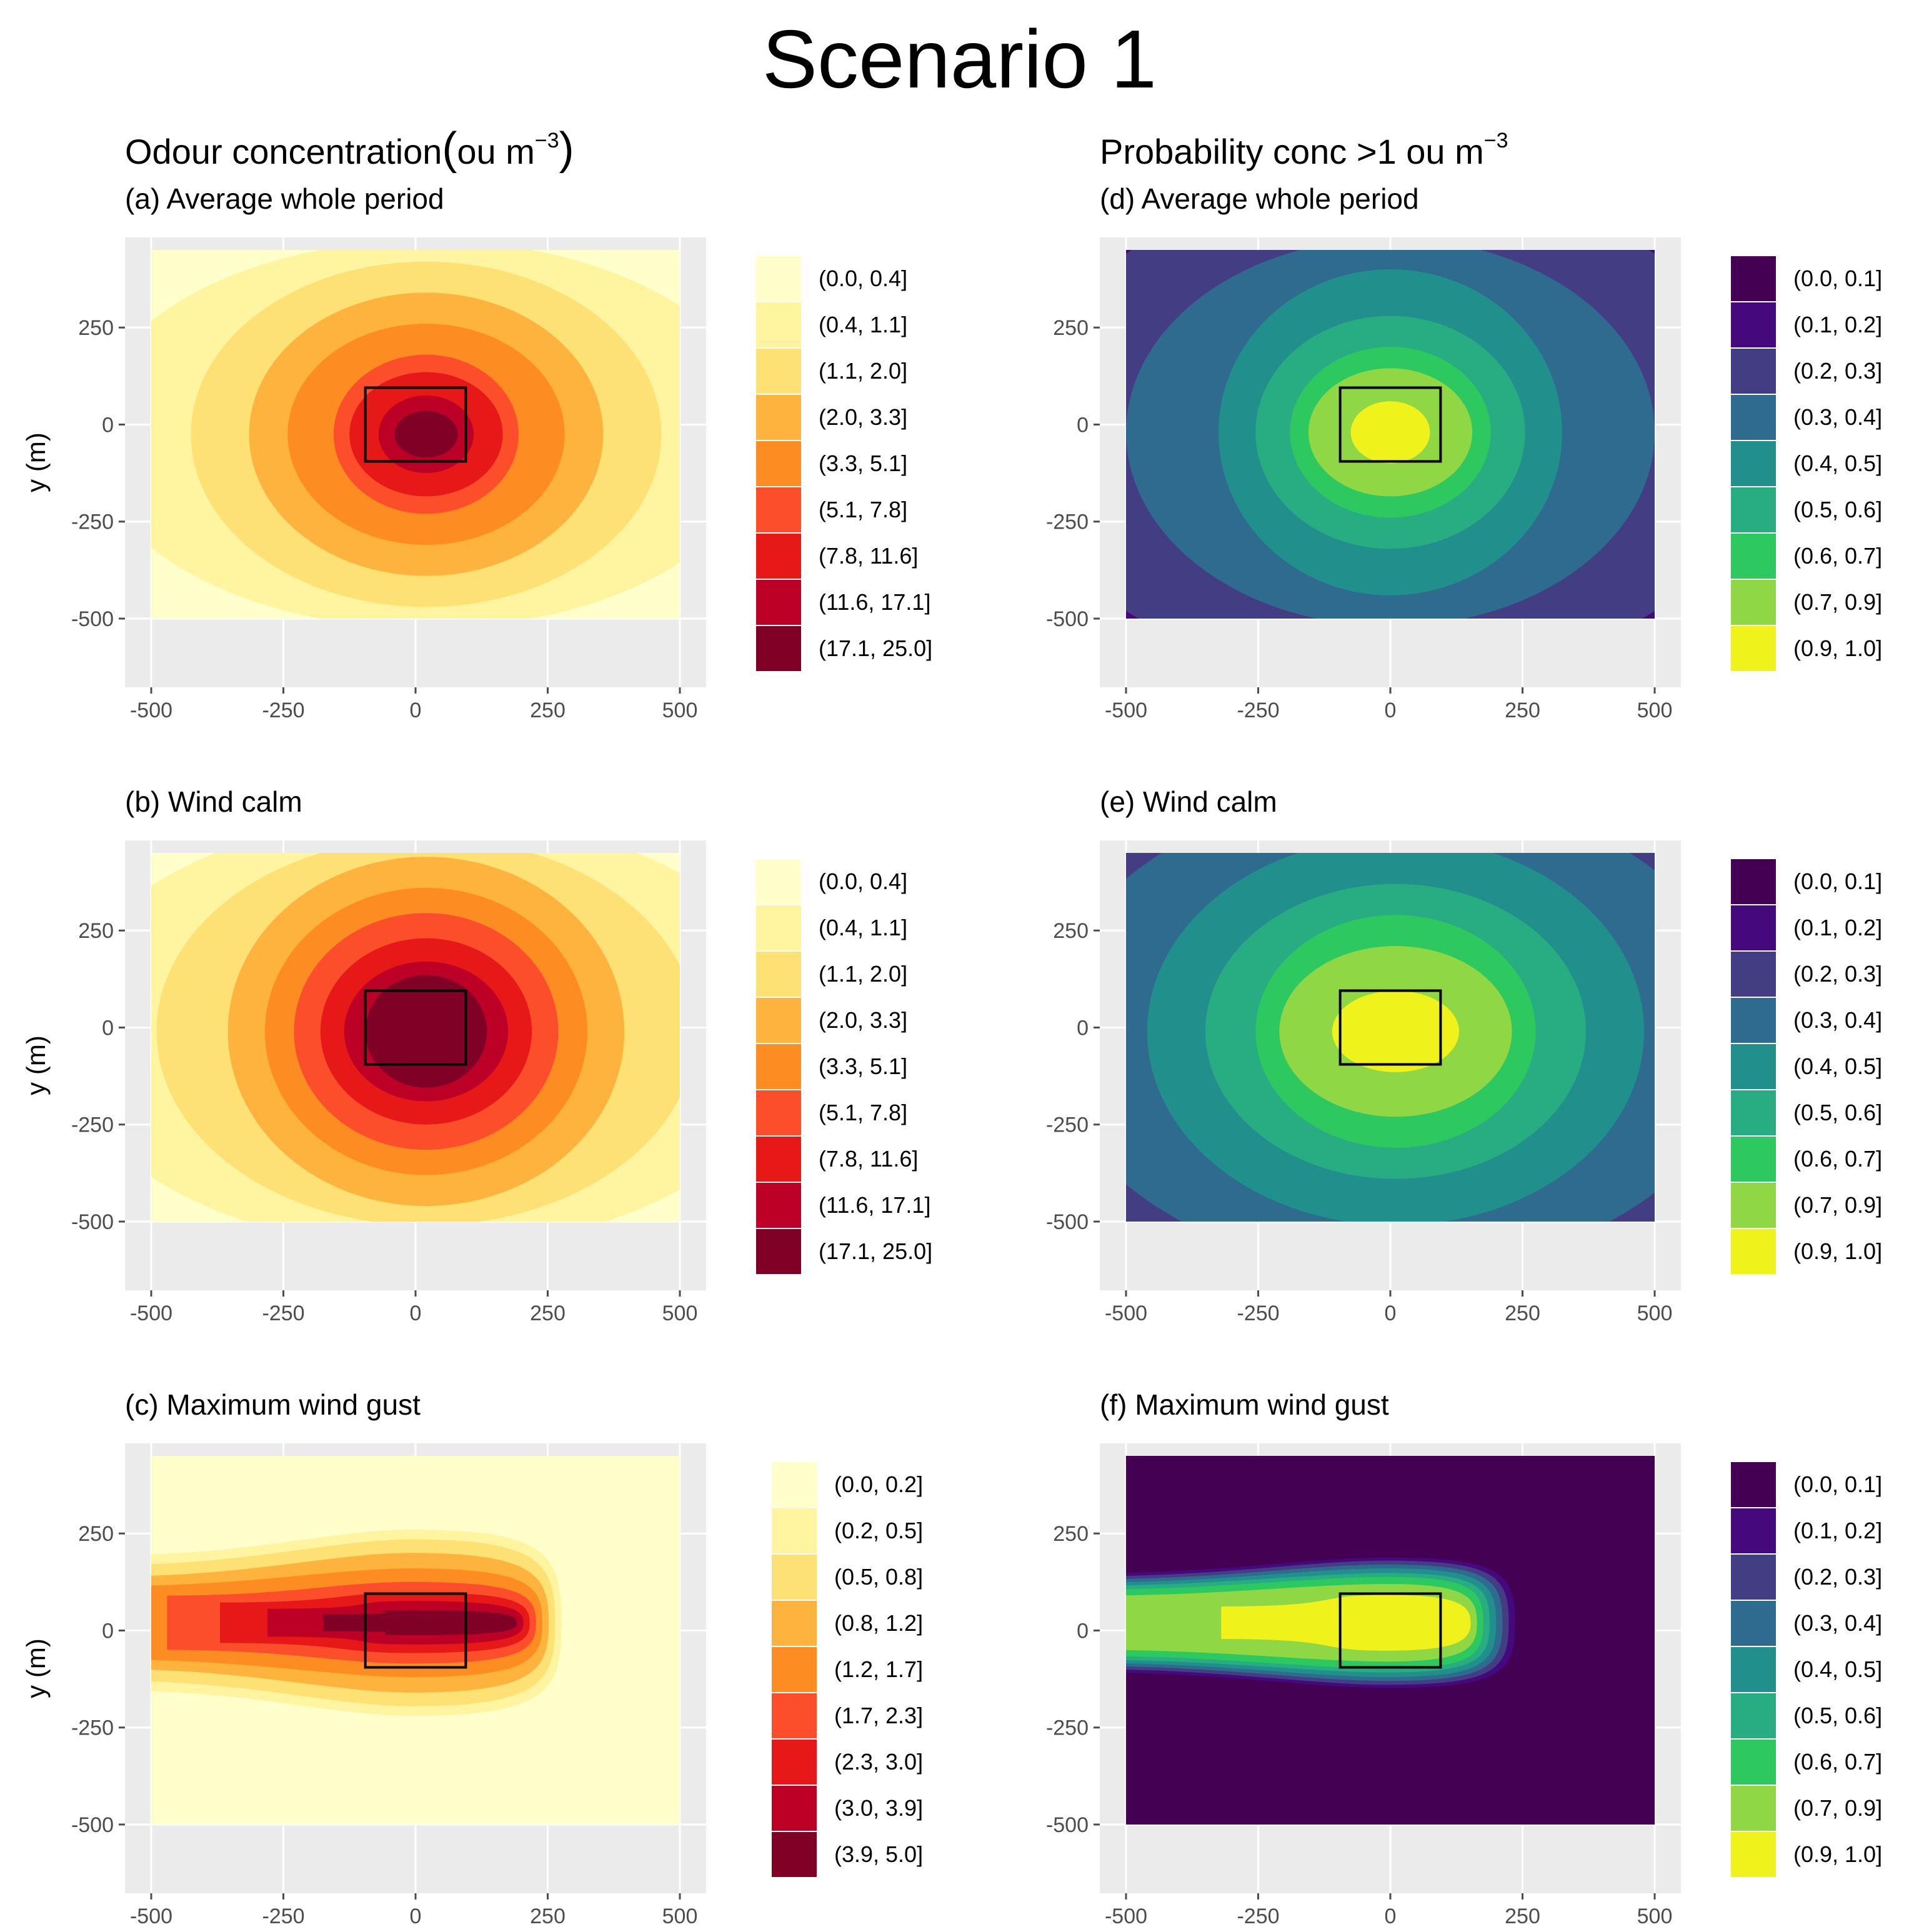 This screenshot has height=1932, width=1919. Describe the element at coordinates (1837, 602) in the screenshot. I see `legend-label-8: (0.7, 0.9]` at that location.